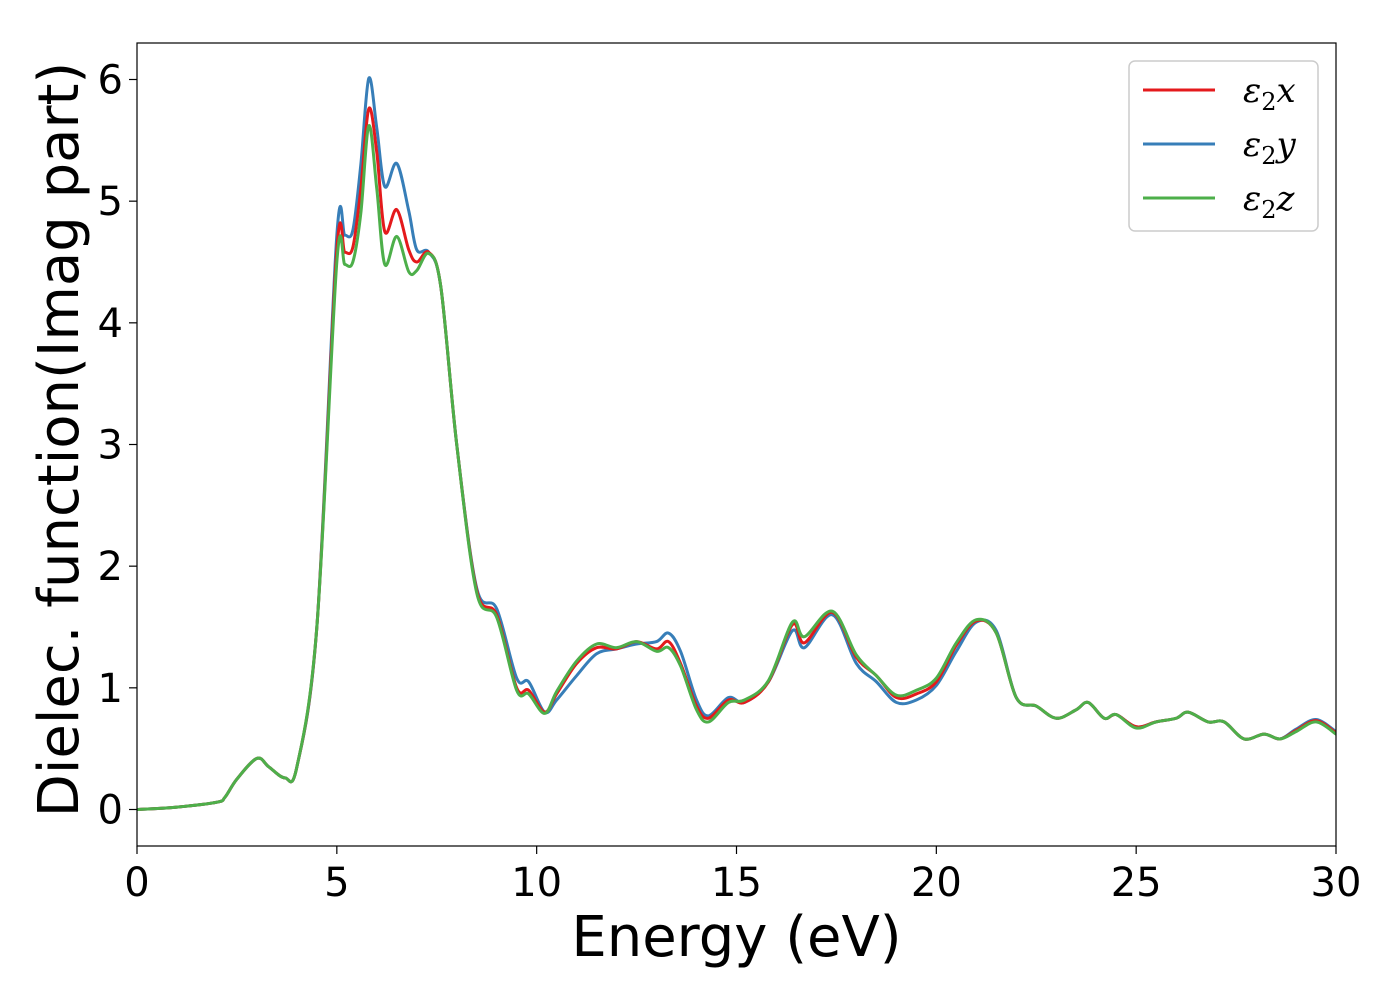 This screenshot has width=1400, height=1000. I want to click on legend-box, so click(1223, 146).